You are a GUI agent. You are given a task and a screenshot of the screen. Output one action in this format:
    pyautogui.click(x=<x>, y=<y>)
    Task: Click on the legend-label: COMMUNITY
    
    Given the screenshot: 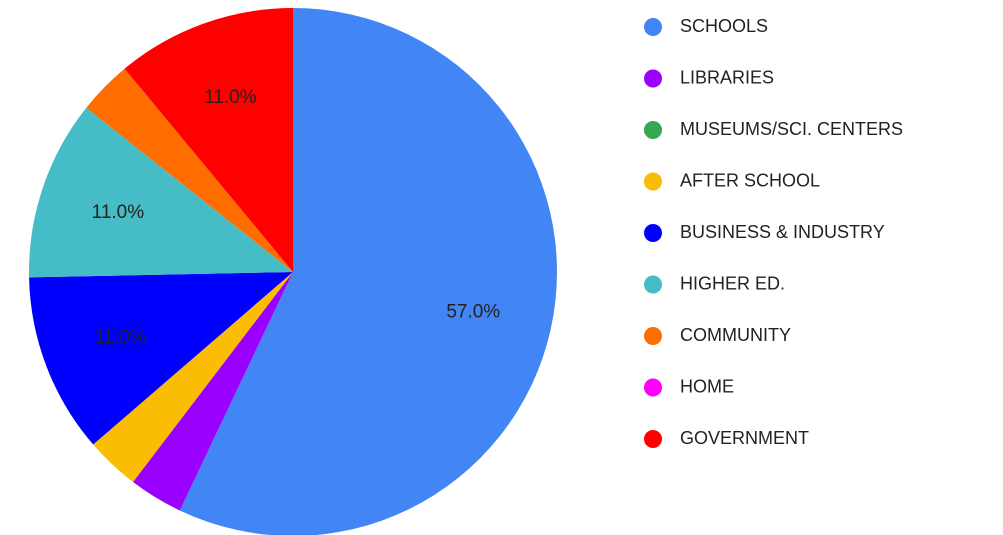 What is the action you would take?
    pyautogui.click(x=735, y=335)
    